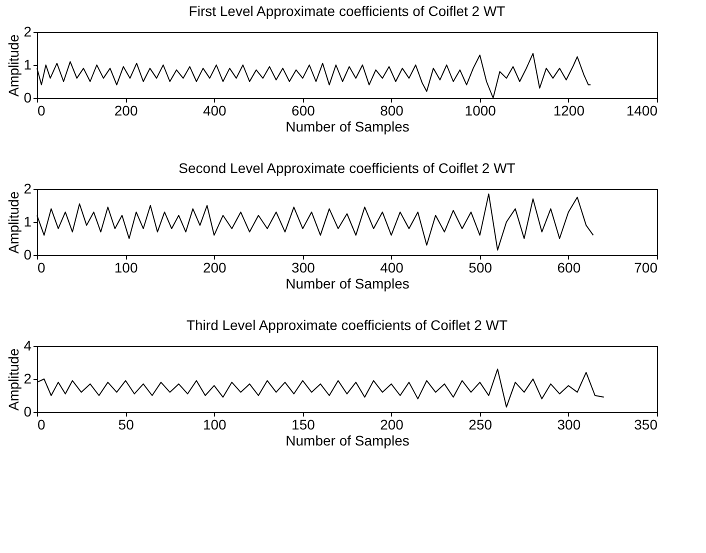 Image resolution: width=706 pixels, height=553 pixels. Describe the element at coordinates (347, 168) in the screenshot. I see `chart-title: Second Level Approximate coefficients of Coiflet 2 WT` at that location.